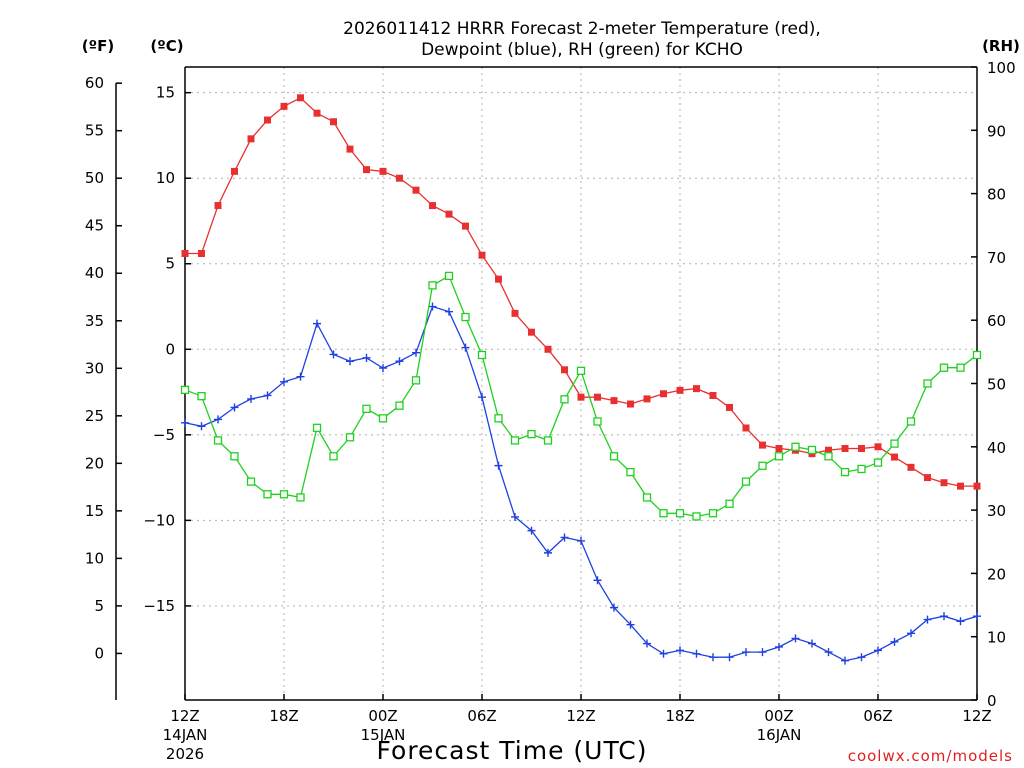 Image resolution: width=1024 pixels, height=768 pixels. I want to click on time-tick-sublabel-6-0: 16JAN, so click(779, 735).